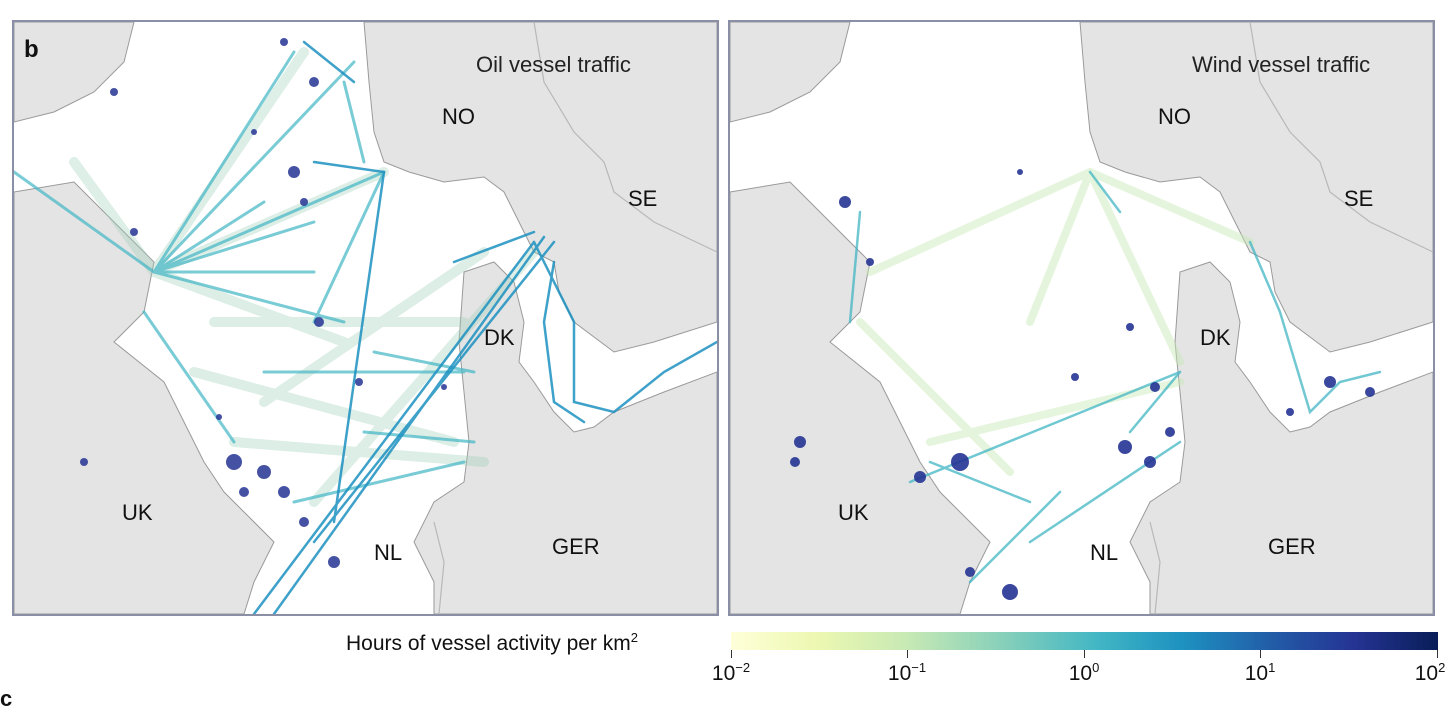  What do you see at coordinates (1084, 641) in the screenshot?
I see `colorbar` at bounding box center [1084, 641].